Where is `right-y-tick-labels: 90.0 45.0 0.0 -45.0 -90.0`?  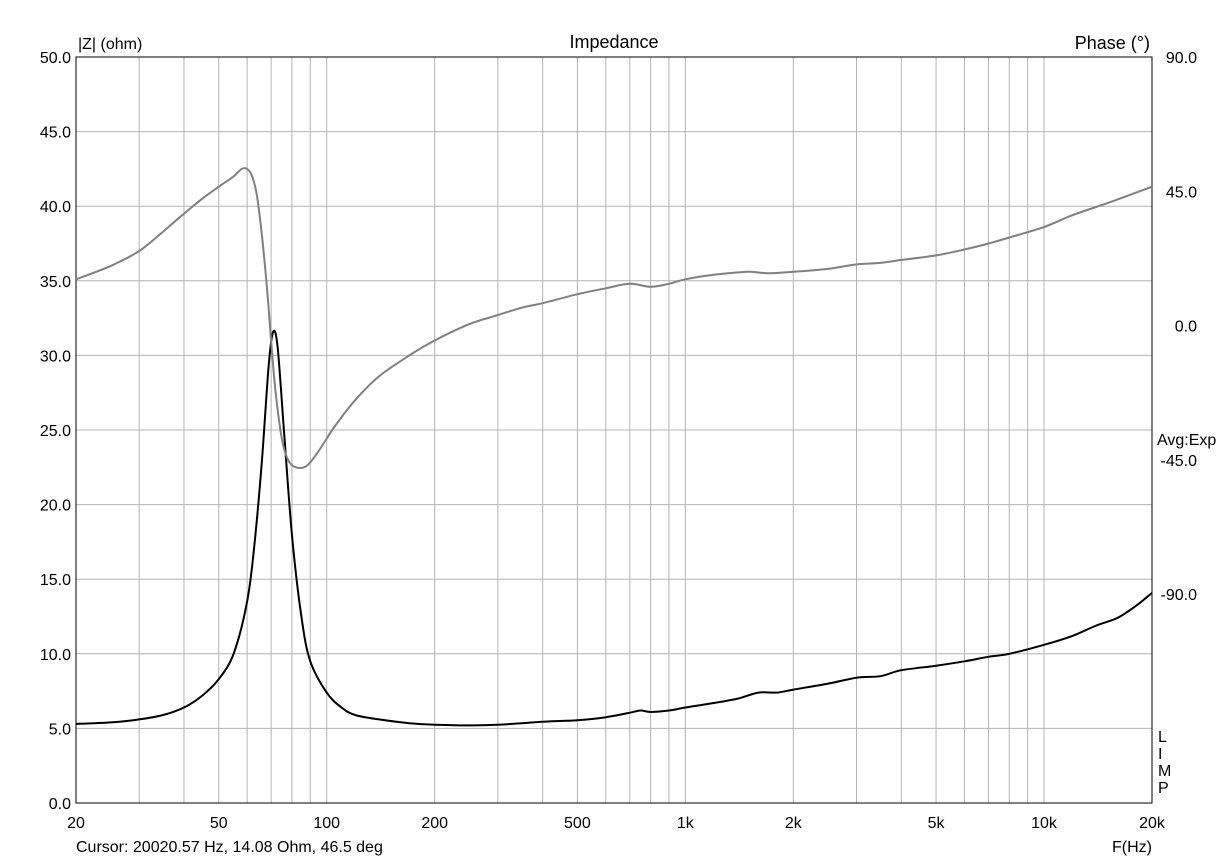 right-y-tick-labels: 90.0 45.0 0.0 -45.0 -90.0 is located at coordinates (1179, 327).